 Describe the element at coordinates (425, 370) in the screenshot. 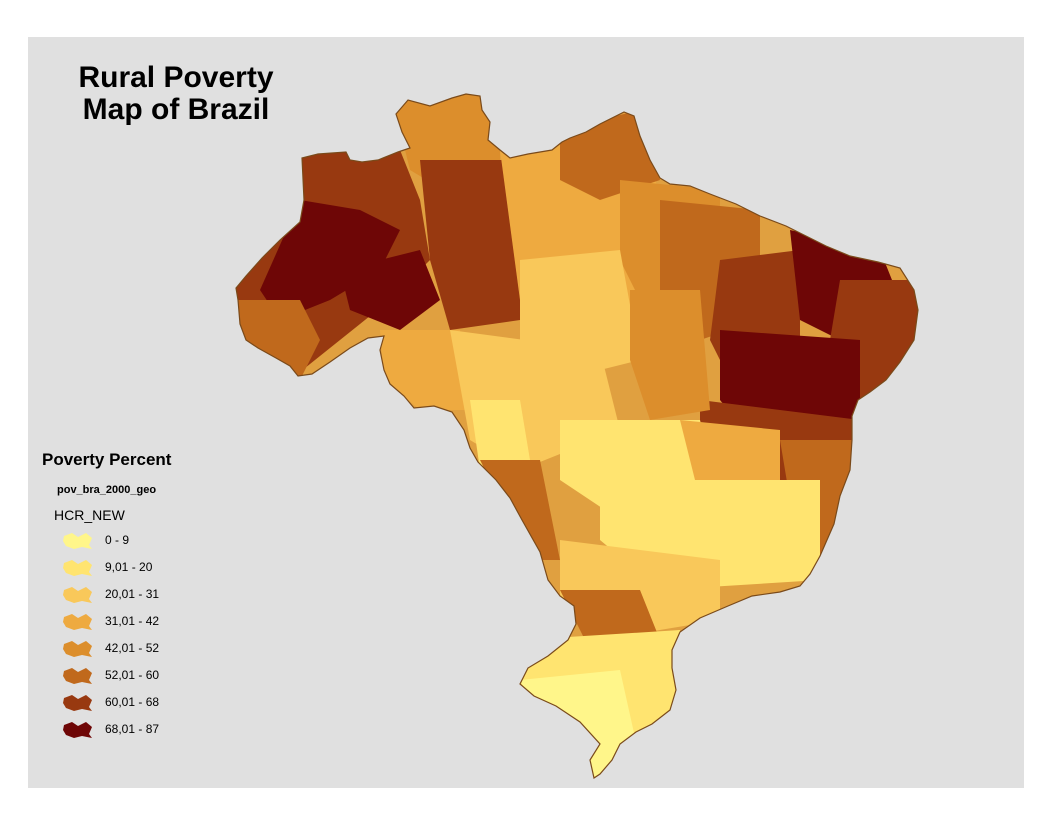

I see `region-rondonia` at that location.